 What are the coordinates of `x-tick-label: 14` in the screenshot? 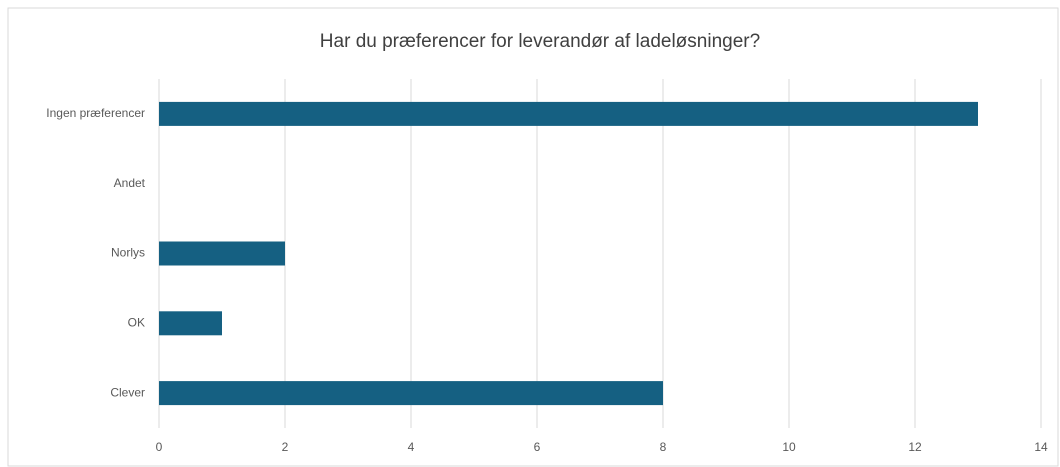 It's located at (1041, 447).